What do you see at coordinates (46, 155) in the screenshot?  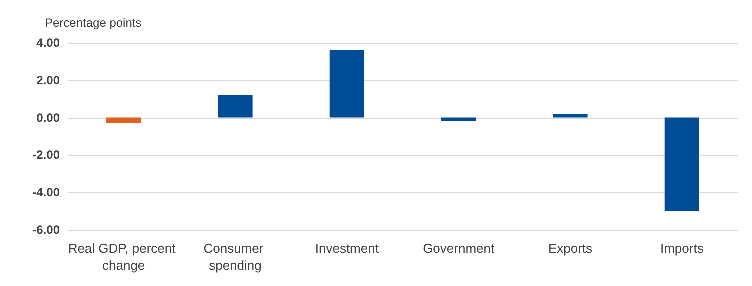 I see `y-tick-label: -2.00` at bounding box center [46, 155].